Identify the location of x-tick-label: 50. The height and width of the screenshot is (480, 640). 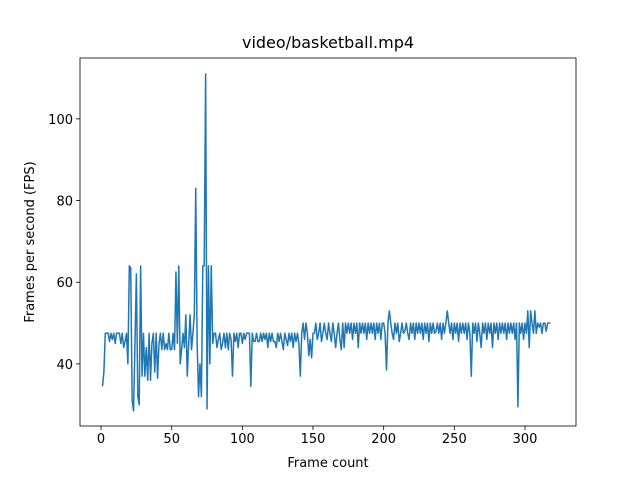
(171, 439).